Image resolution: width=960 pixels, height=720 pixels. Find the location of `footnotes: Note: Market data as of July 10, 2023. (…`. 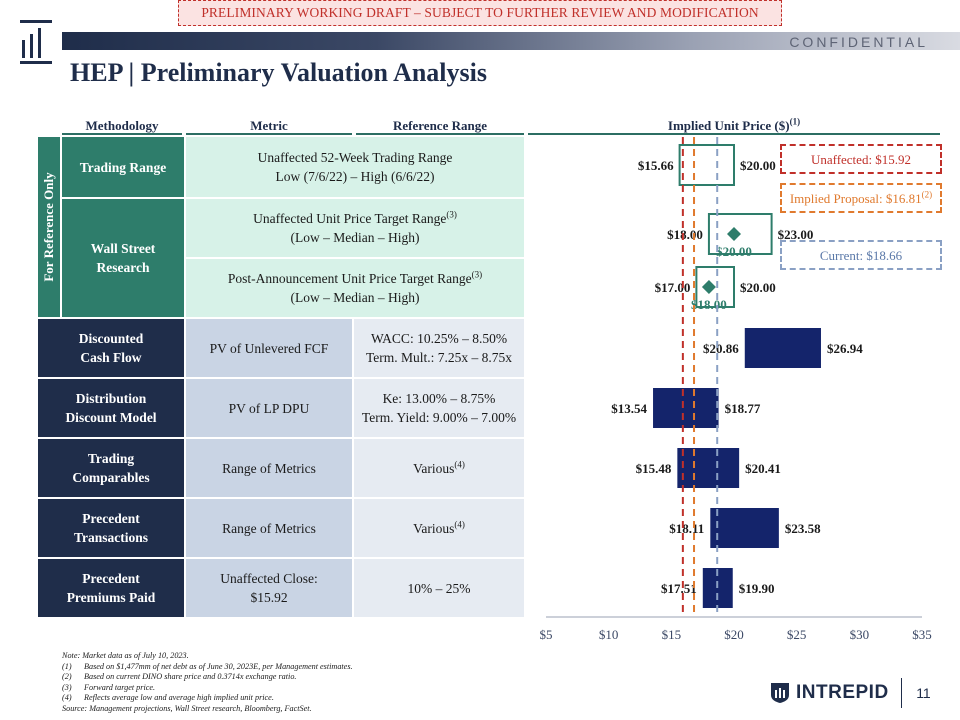

footnotes: Note: Market data as of July 10, 2023. (… is located at coordinates (342, 683).